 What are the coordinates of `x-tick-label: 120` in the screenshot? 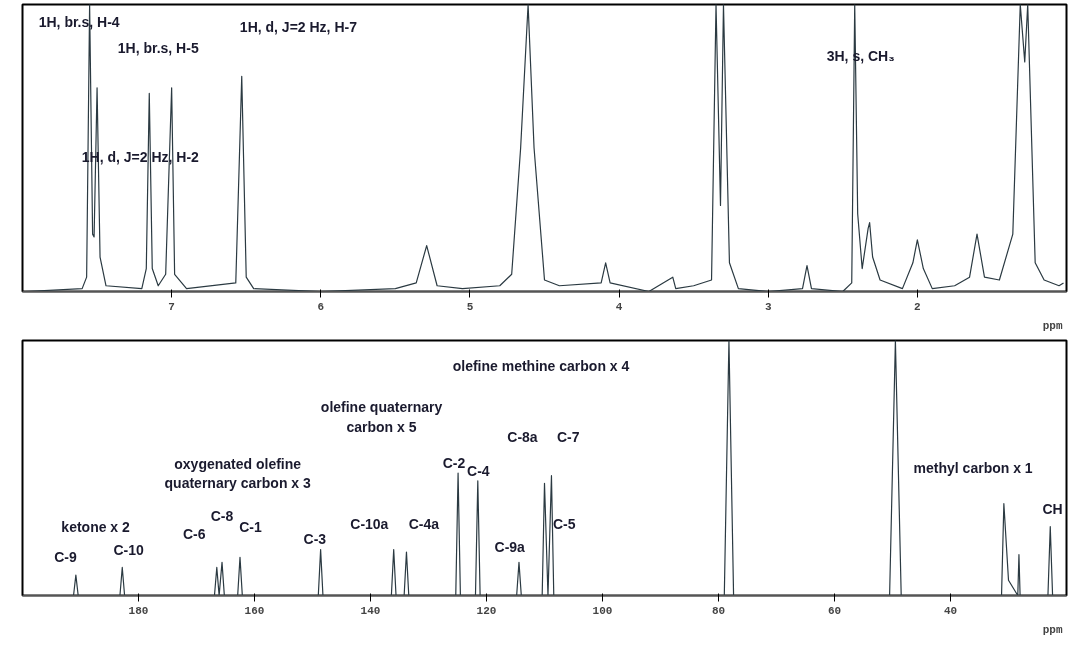 It's located at (486, 610).